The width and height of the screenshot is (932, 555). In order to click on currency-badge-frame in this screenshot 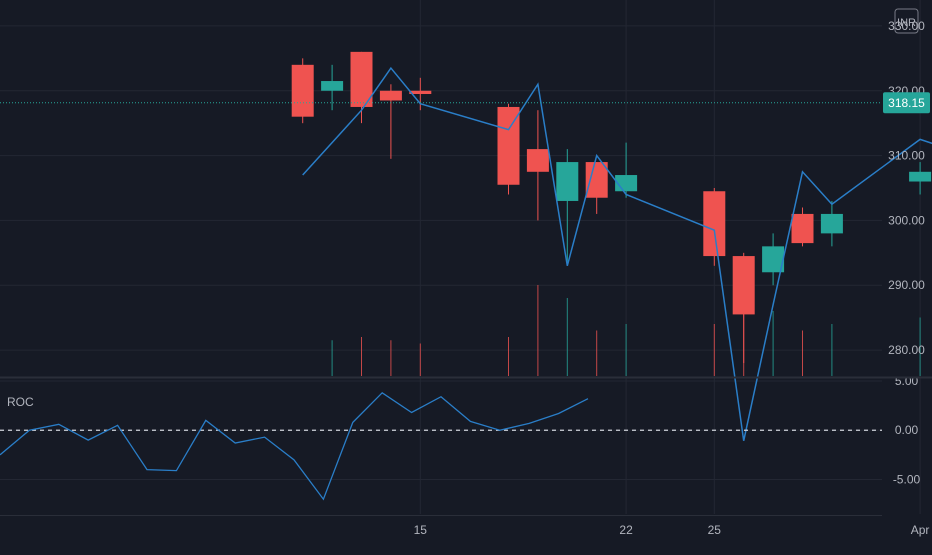, I will do `click(906, 21)`.